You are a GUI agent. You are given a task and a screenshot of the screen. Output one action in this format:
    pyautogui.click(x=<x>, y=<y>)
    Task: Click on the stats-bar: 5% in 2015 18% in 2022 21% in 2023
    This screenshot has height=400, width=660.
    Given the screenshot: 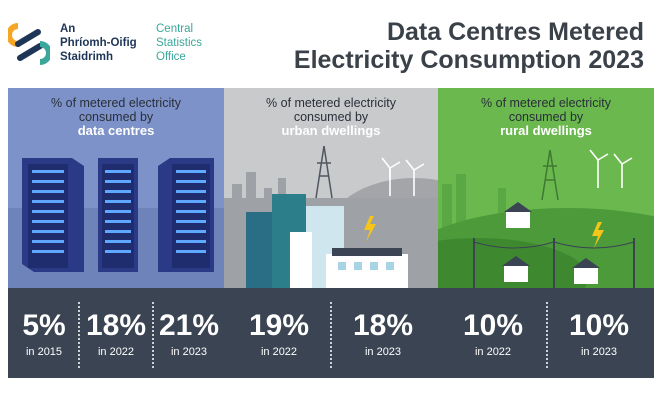 What is the action you would take?
    pyautogui.click(x=116, y=333)
    